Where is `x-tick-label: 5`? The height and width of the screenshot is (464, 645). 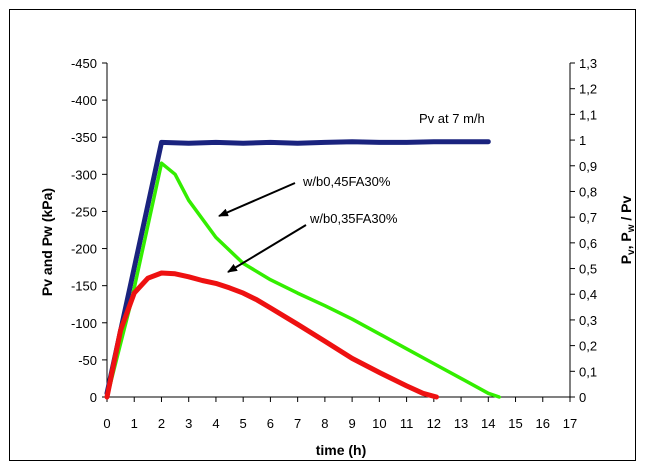 x-tick-label: 5 is located at coordinates (243, 423).